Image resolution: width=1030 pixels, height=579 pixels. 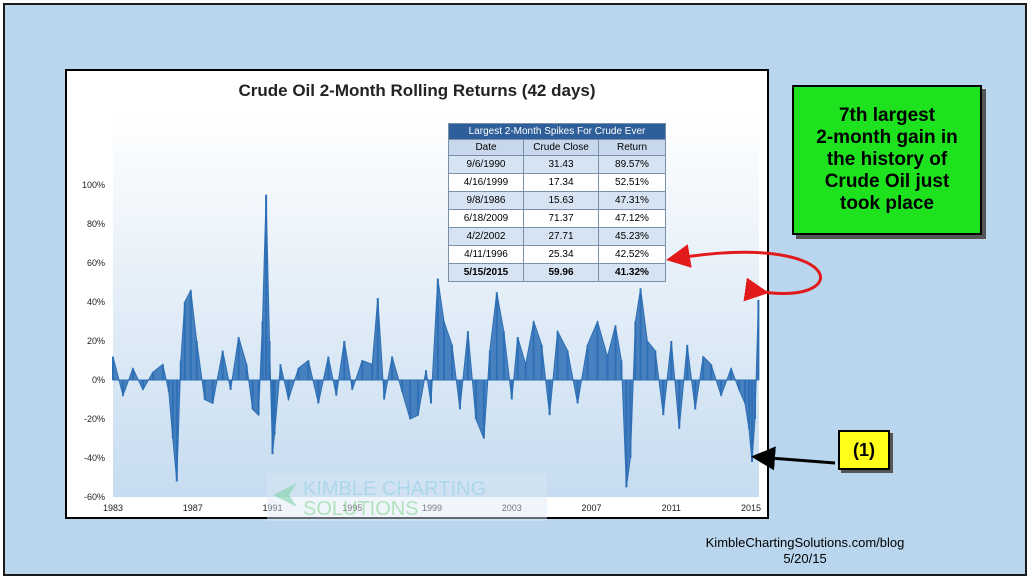 What do you see at coordinates (561, 254) in the screenshot?
I see `row-close: 25.34` at bounding box center [561, 254].